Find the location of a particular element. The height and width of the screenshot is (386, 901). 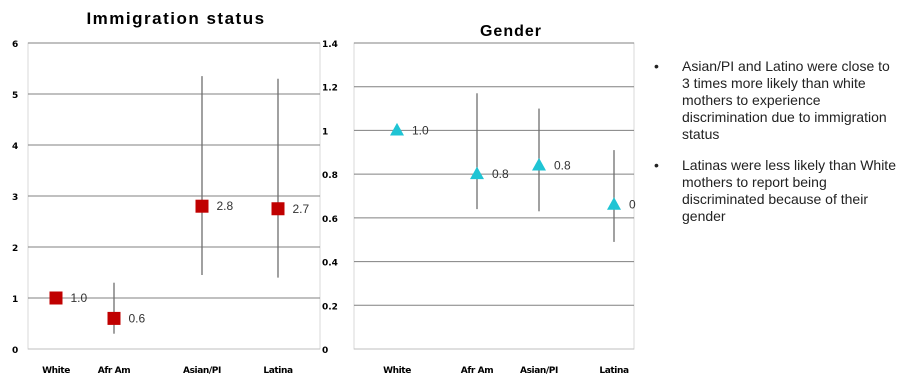

data-label: 0.6 is located at coordinates (137, 318).